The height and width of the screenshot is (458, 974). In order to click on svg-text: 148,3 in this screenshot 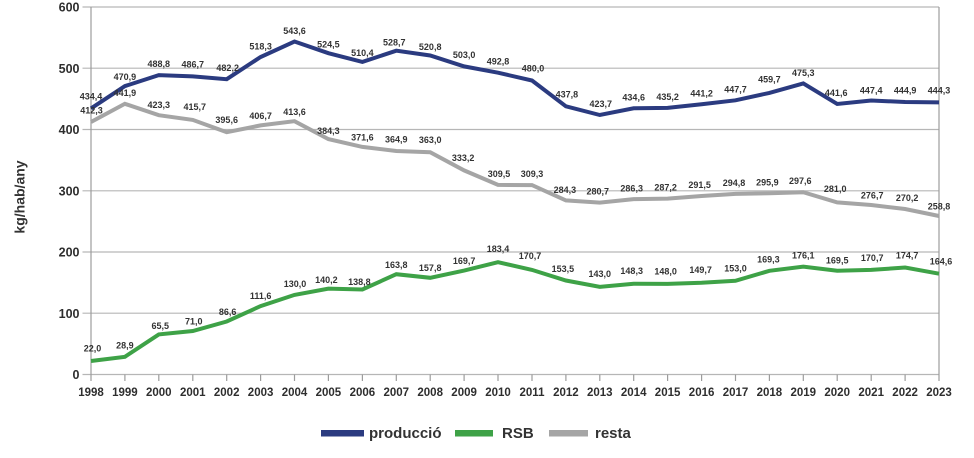, I will do `click(631, 271)`.